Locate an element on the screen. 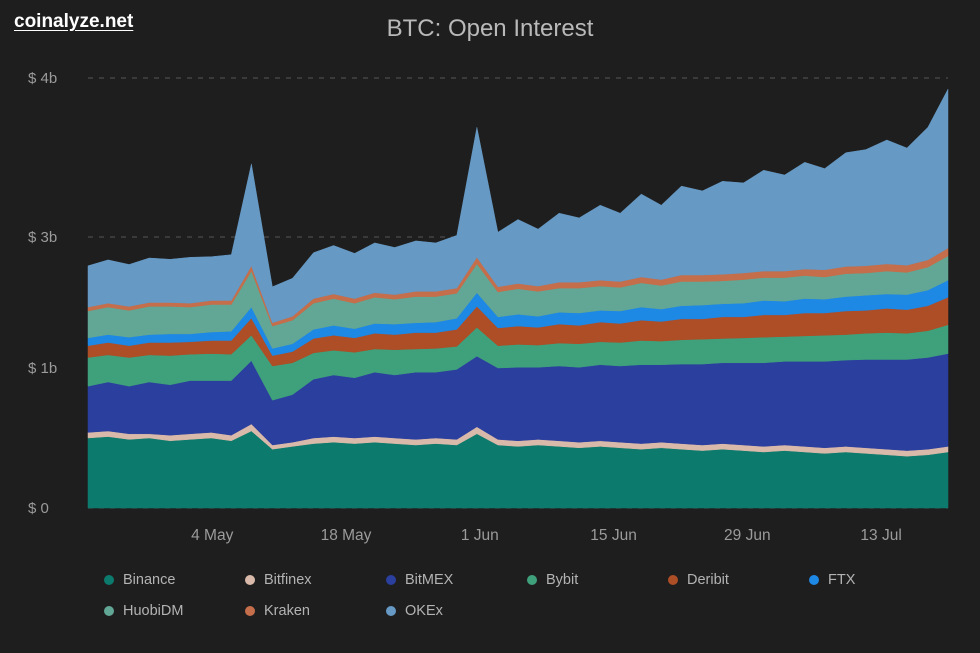 This screenshot has height=653, width=980. legend-item-bitfinex: Bitfinex is located at coordinates (315, 580).